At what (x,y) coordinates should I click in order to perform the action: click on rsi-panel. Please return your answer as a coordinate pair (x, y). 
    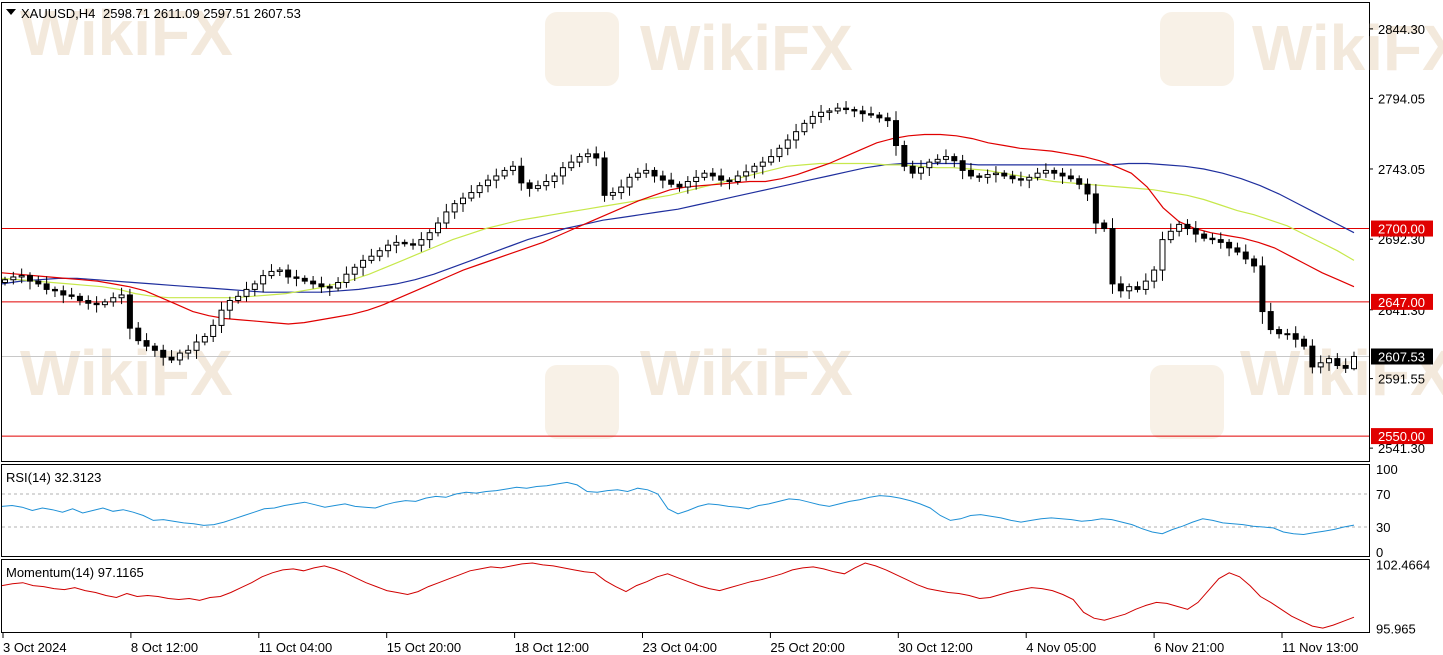
    Looking at the image, I should click on (685, 510).